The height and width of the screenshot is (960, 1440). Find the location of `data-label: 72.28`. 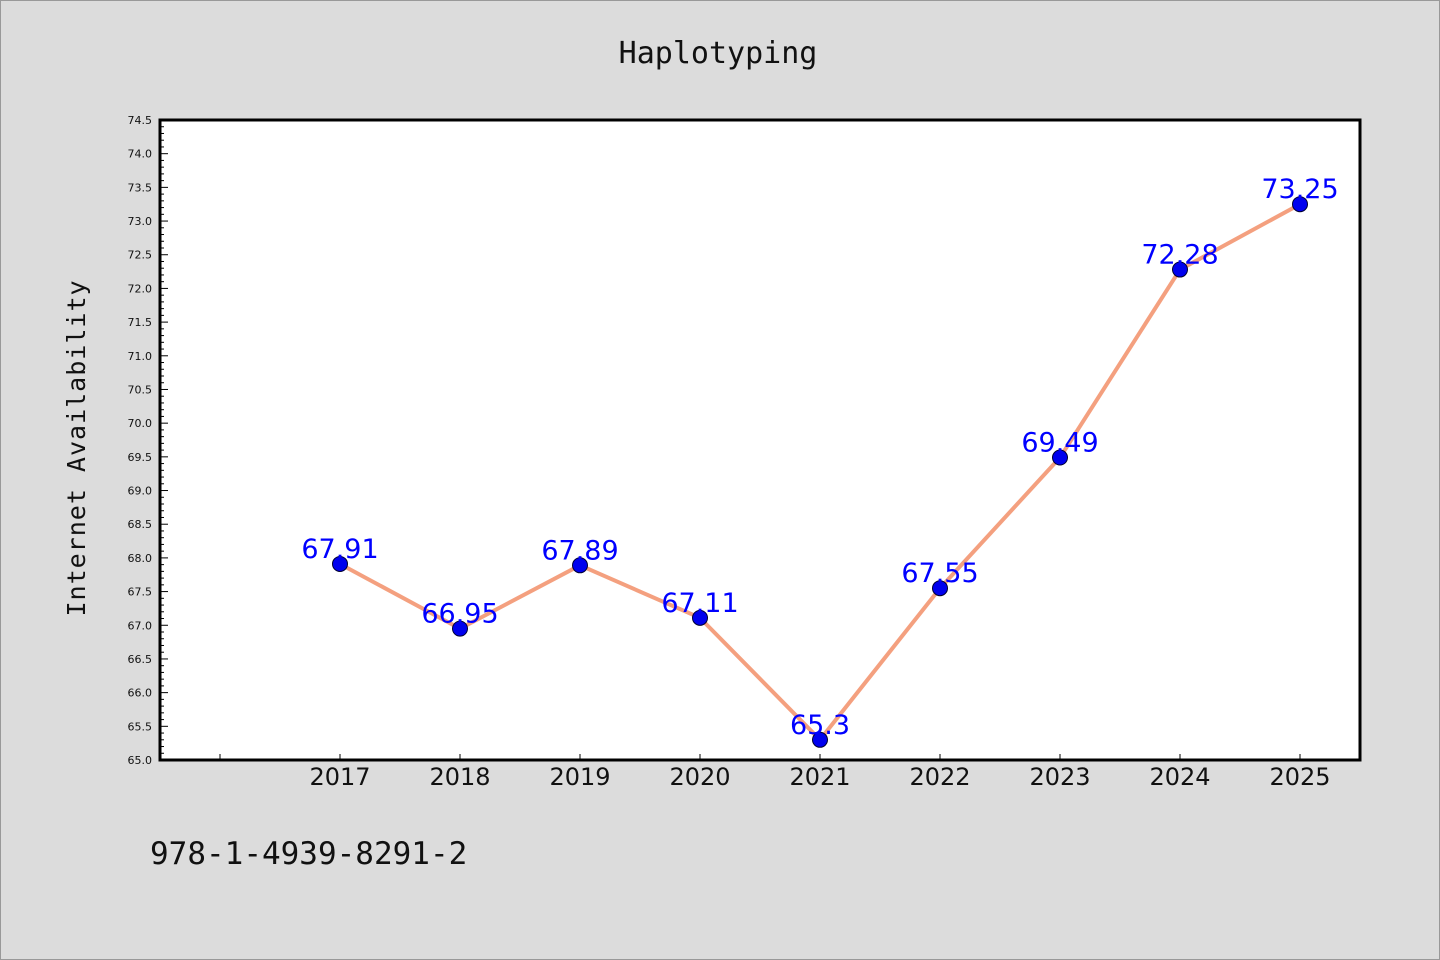

data-label: 72.28 is located at coordinates (1179, 255).